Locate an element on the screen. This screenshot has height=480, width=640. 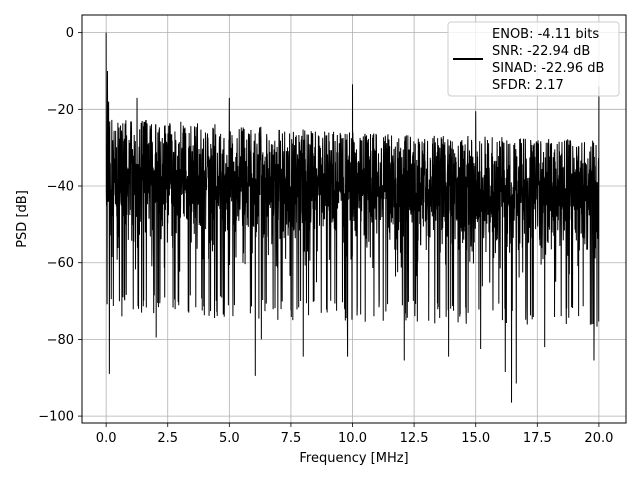
legend-enob: ENOB: -4.11 bits is located at coordinates (545, 34).